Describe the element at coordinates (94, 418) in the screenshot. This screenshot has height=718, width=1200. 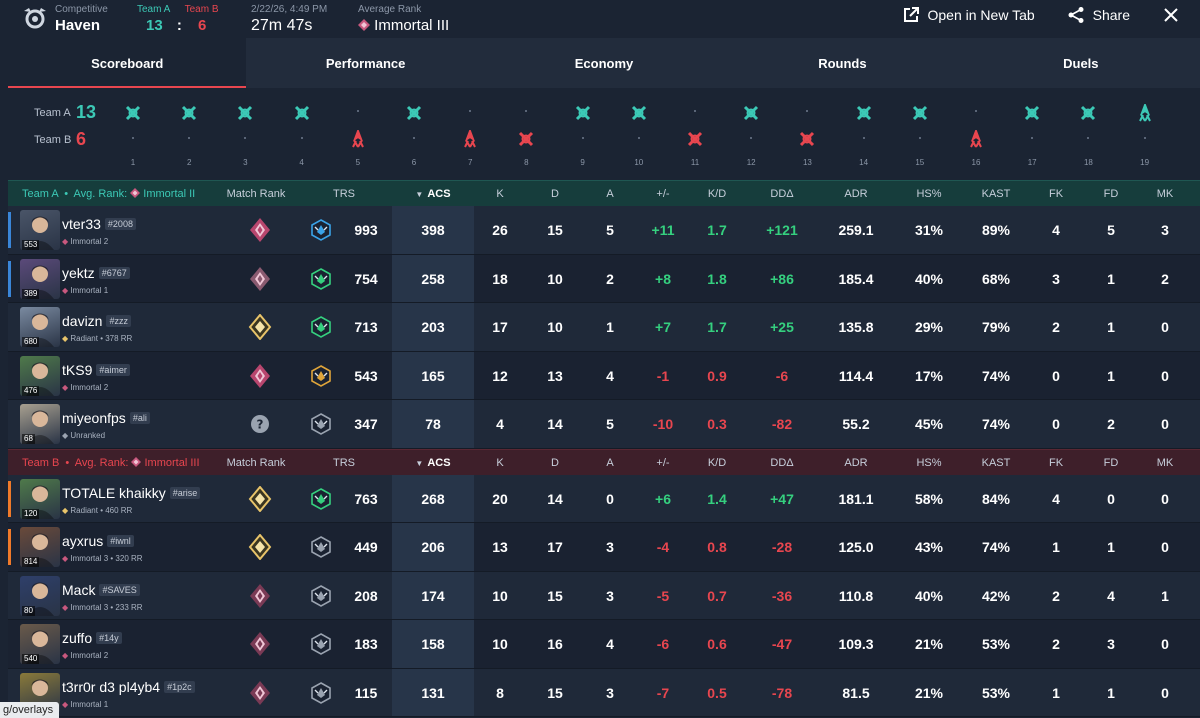
I see `player-name: miyeonfps` at that location.